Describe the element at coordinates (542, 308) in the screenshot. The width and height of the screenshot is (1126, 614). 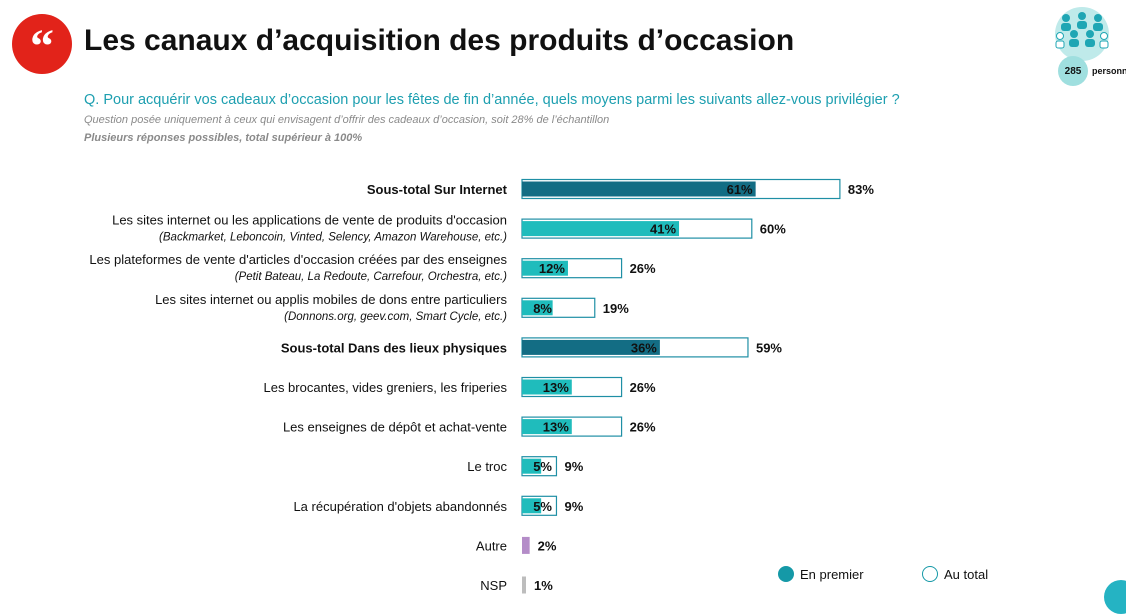
I see `value-label-first: 8%` at that location.